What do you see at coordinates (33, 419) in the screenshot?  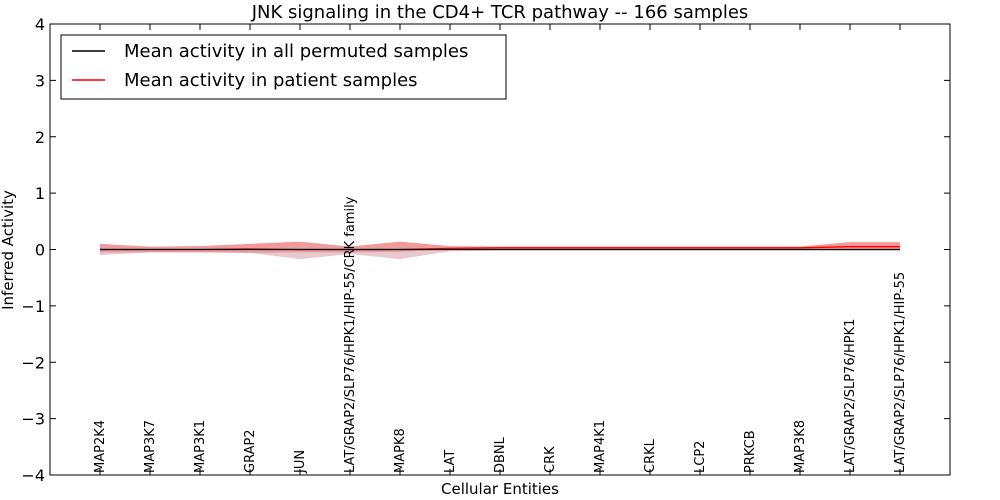 I see `y-tick-label: −3` at bounding box center [33, 419].